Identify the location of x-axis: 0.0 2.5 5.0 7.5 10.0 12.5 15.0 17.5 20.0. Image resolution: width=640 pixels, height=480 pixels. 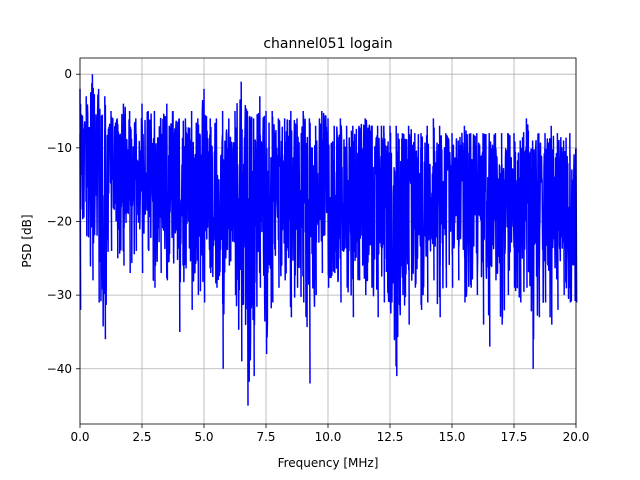
(329, 434).